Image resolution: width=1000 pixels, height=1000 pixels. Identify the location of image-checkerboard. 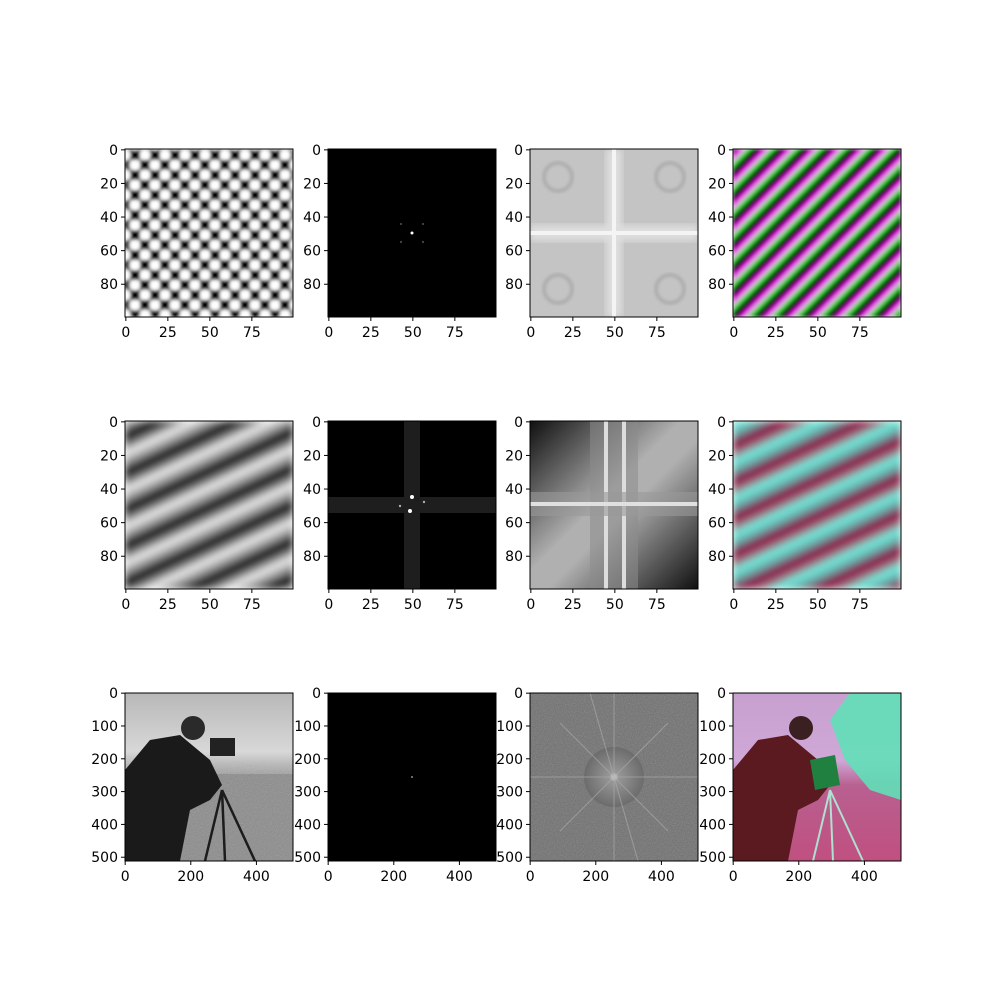
(209, 233).